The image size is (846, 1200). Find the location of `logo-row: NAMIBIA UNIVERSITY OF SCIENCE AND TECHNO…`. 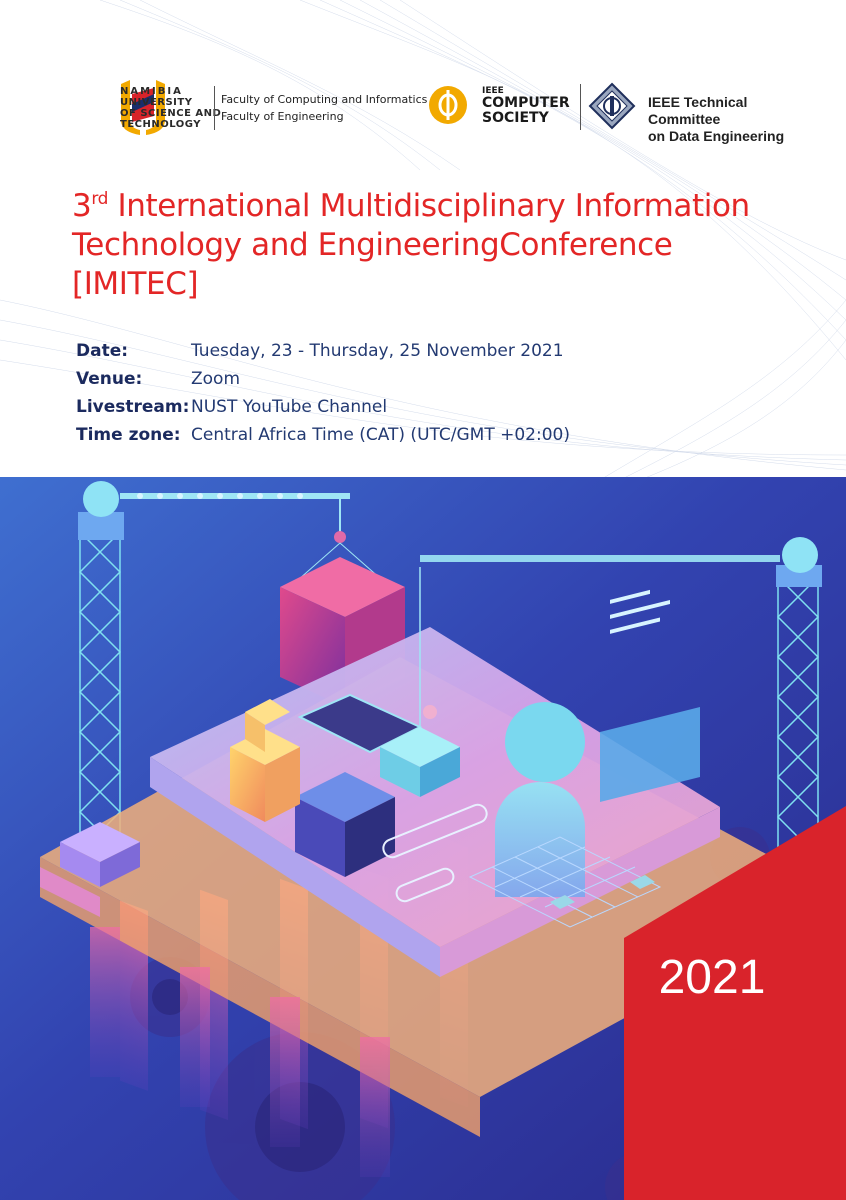

logo-row: NAMIBIA UNIVERSITY OF SCIENCE AND TECHNO… is located at coordinates (438, 112).